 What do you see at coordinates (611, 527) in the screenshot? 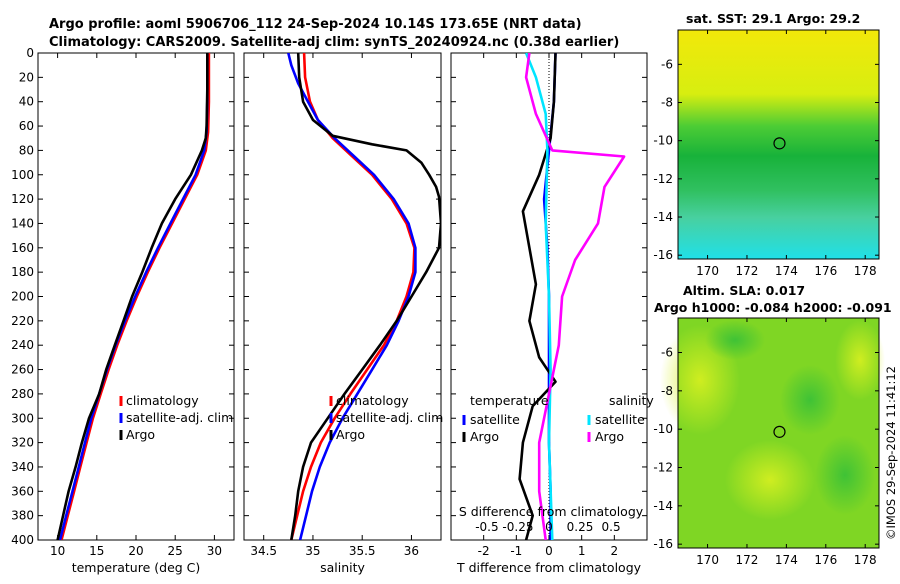
I see `s-tick-label: 0.5` at bounding box center [611, 527].